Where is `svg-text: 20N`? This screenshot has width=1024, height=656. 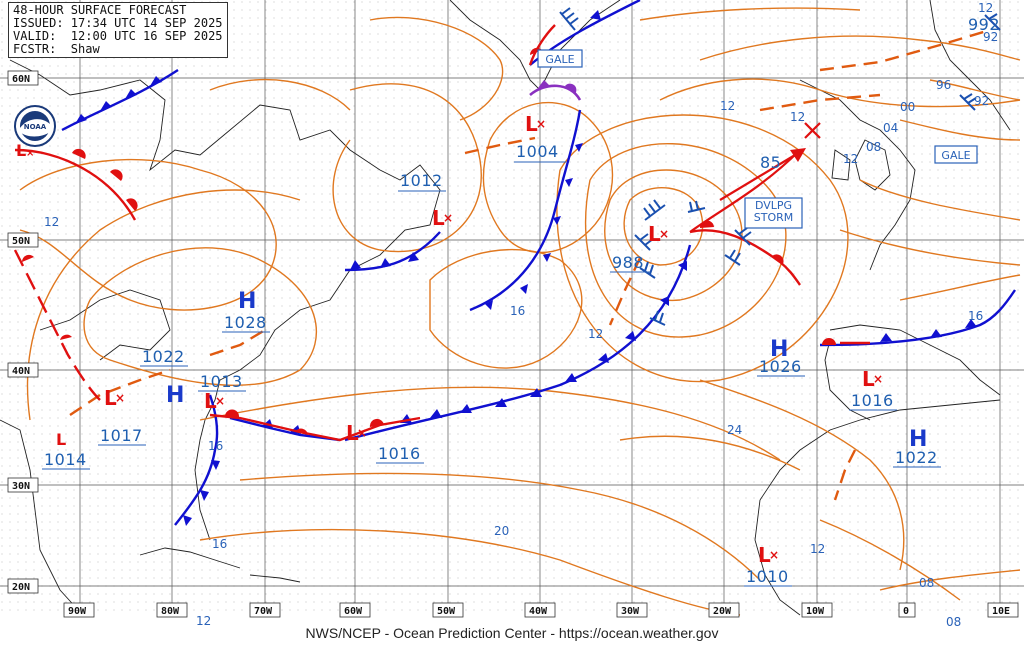 svg-text: 20N is located at coordinates (21, 587).